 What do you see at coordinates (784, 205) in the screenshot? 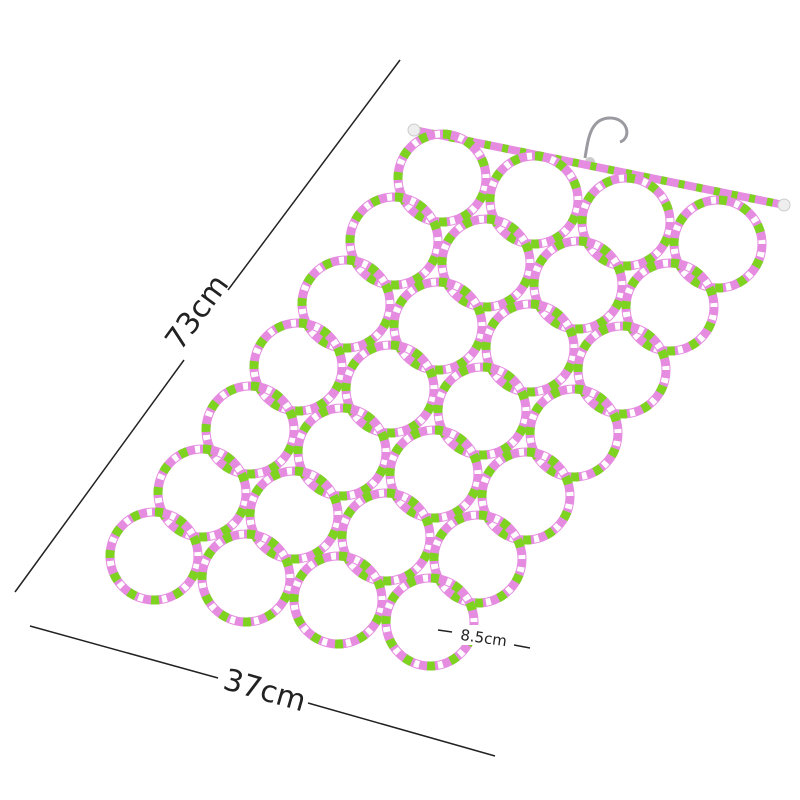
I see `bar-end-right` at bounding box center [784, 205].